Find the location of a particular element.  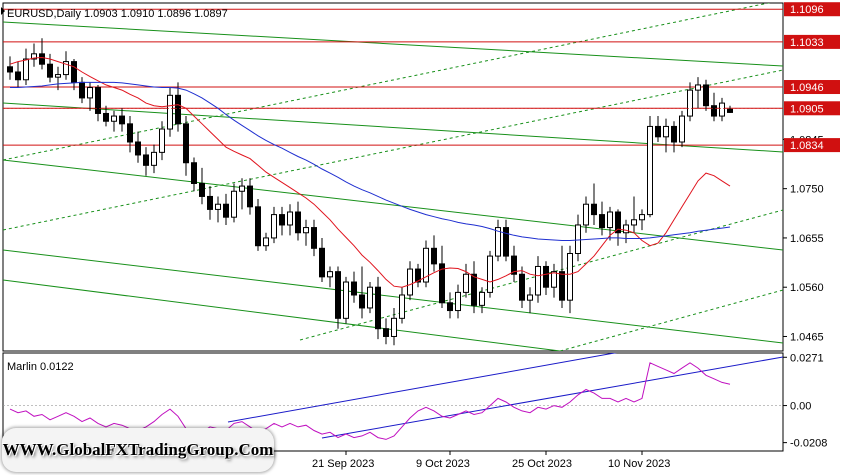

y-tick-label: 1.0465 is located at coordinates (807, 337).